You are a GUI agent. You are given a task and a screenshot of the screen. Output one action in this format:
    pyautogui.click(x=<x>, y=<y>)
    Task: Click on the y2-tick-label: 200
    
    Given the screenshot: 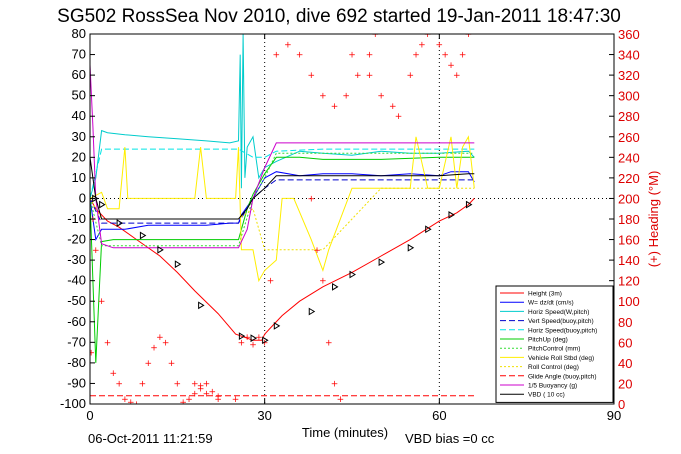 What is the action you would take?
    pyautogui.click(x=629, y=198)
    